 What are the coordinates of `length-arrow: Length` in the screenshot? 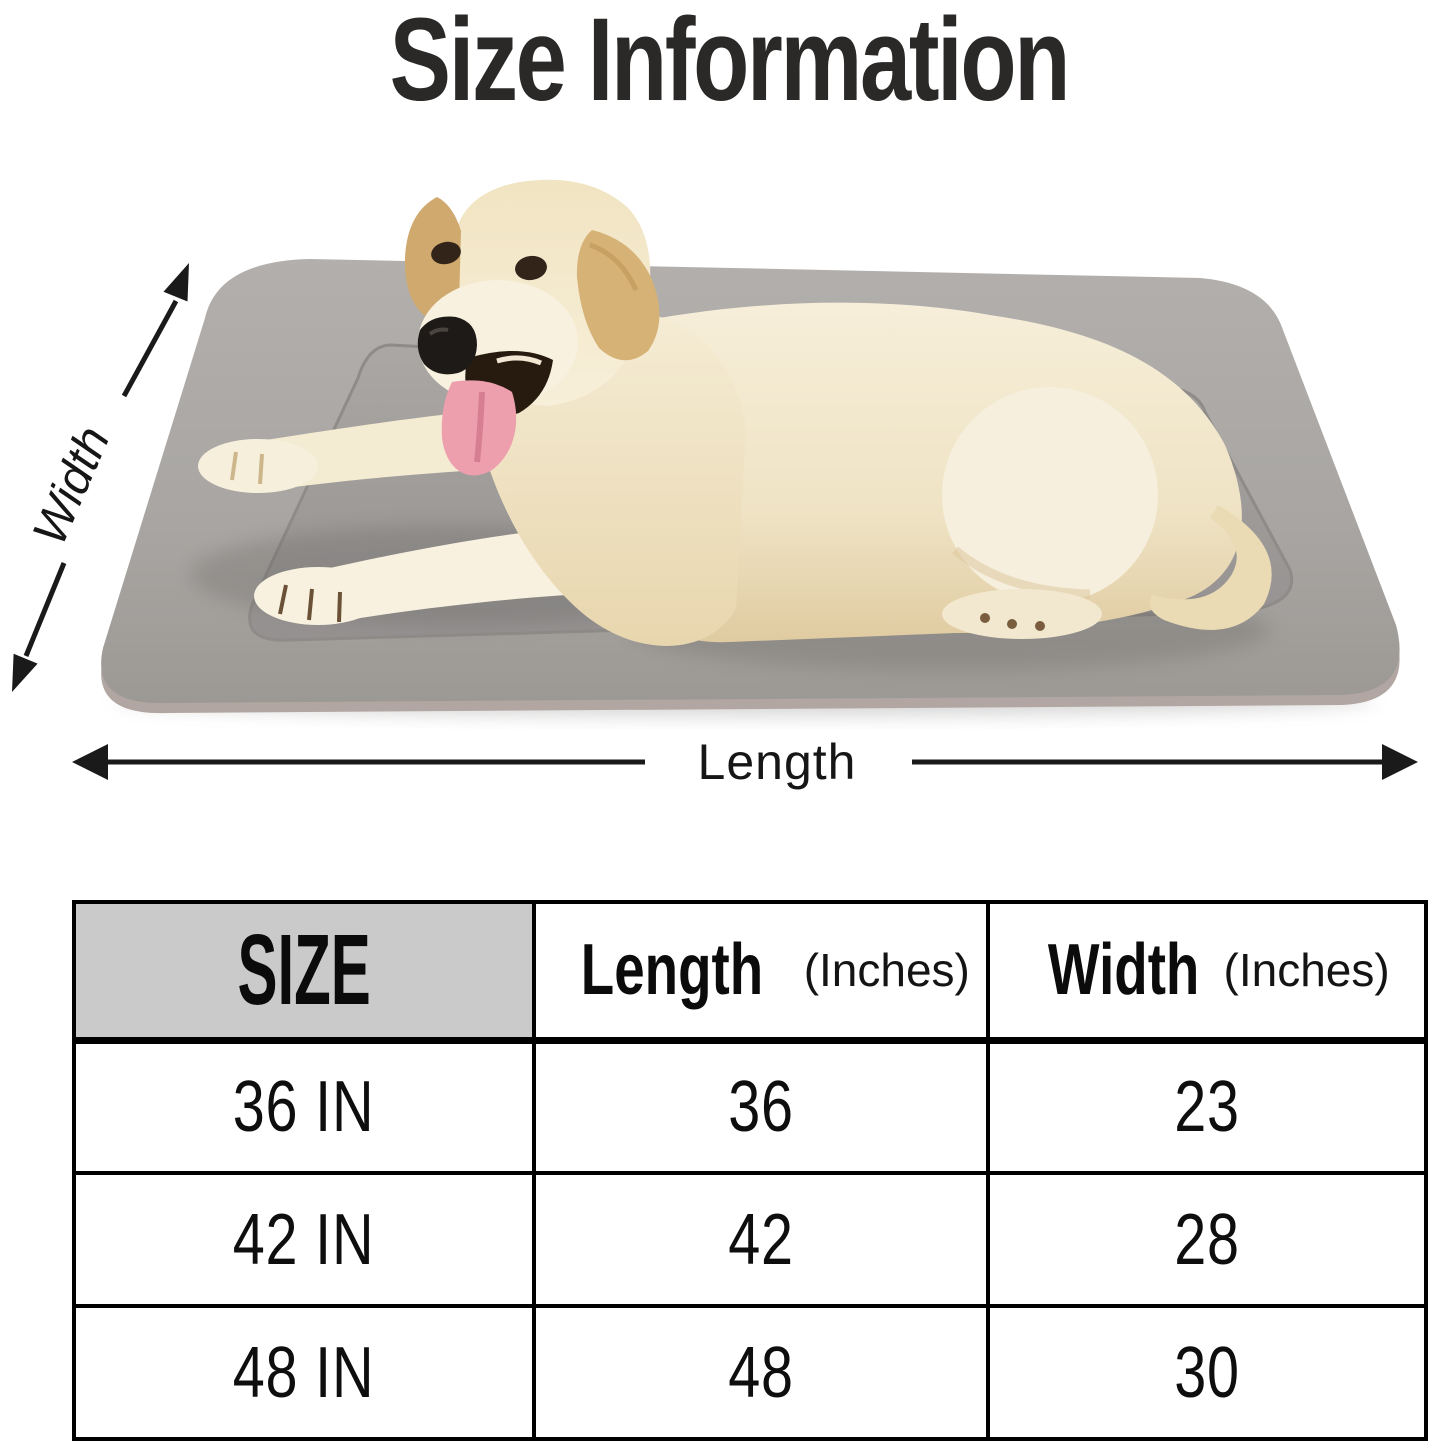 It's located at (745, 762).